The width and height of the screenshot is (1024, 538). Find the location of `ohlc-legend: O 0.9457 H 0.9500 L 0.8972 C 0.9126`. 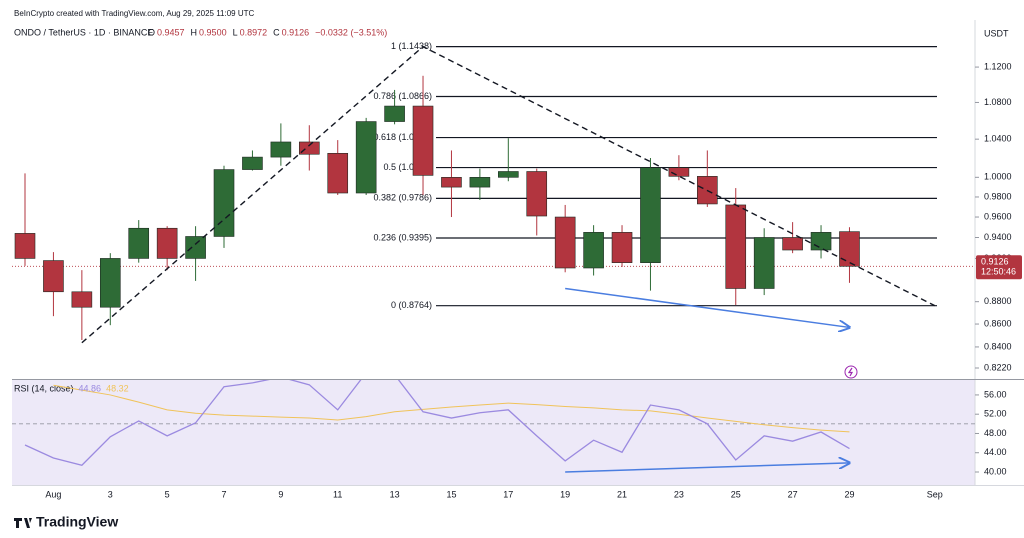

ohlc-legend: O 0.9457 H 0.9500 L 0.8972 C 0.9126 is located at coordinates (228, 32).